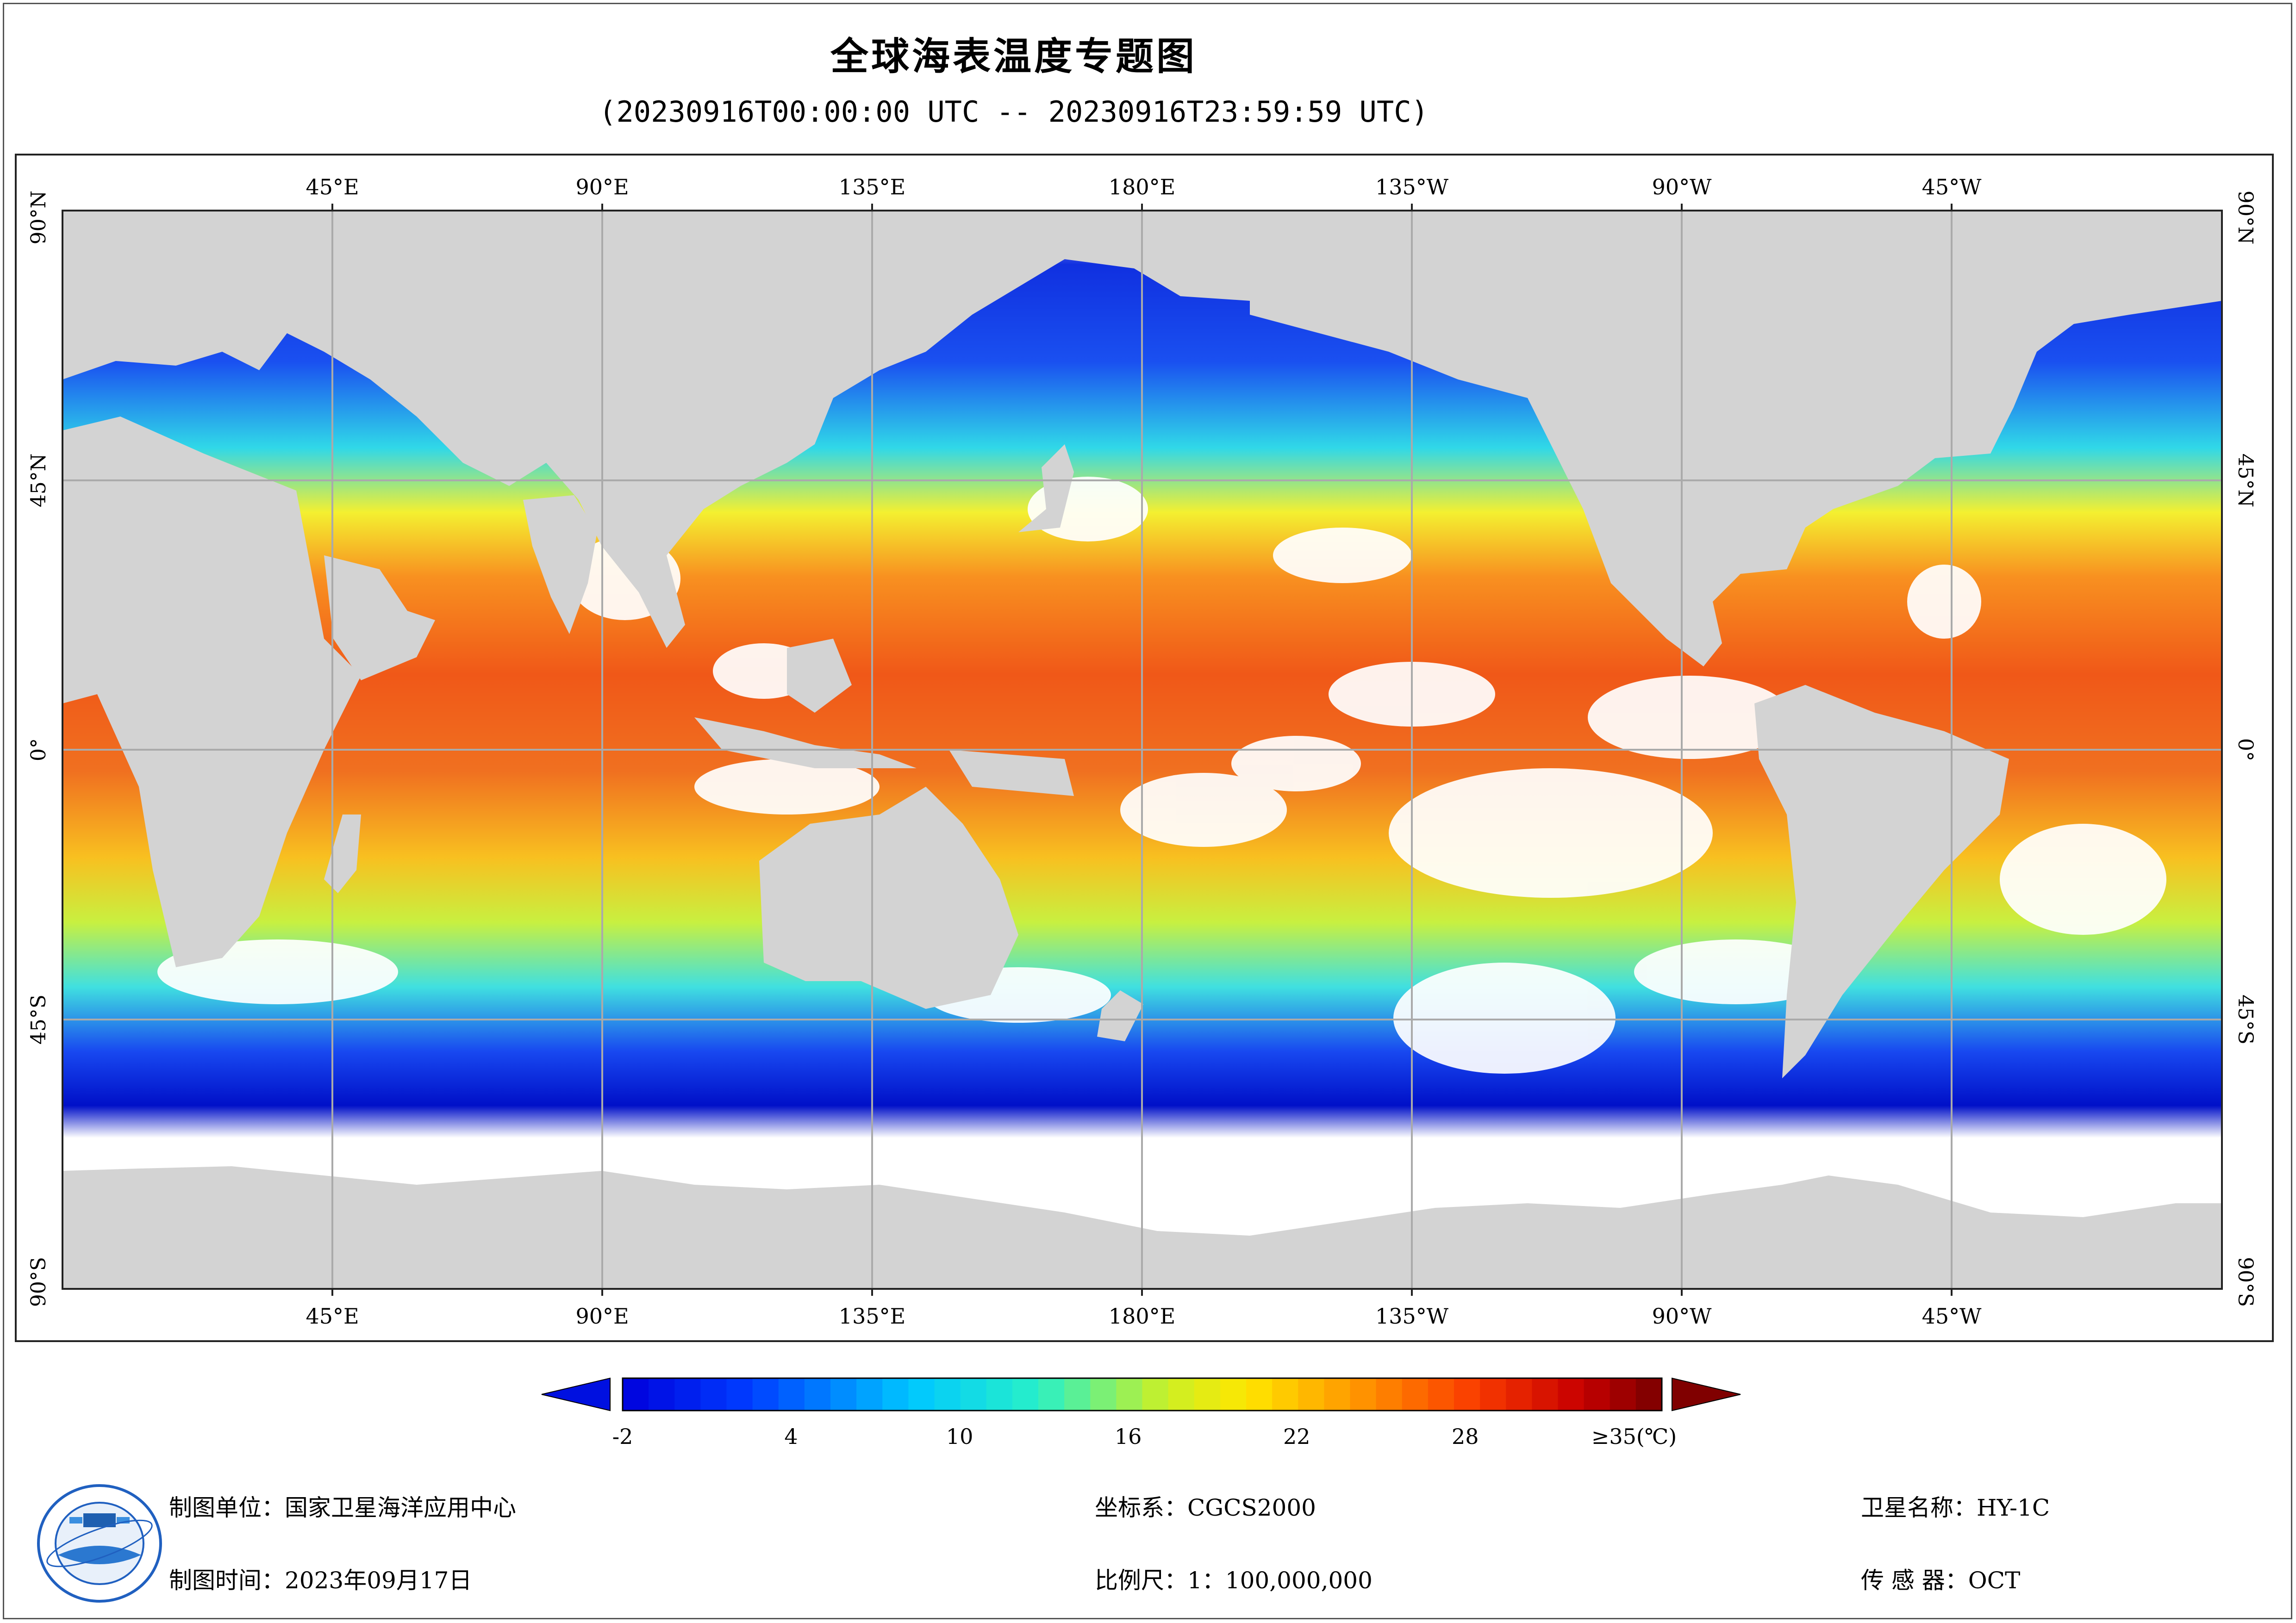 This screenshot has height=1623, width=2296. What do you see at coordinates (2245, 218) in the screenshot?
I see `lat-label-right: 90°N` at bounding box center [2245, 218].